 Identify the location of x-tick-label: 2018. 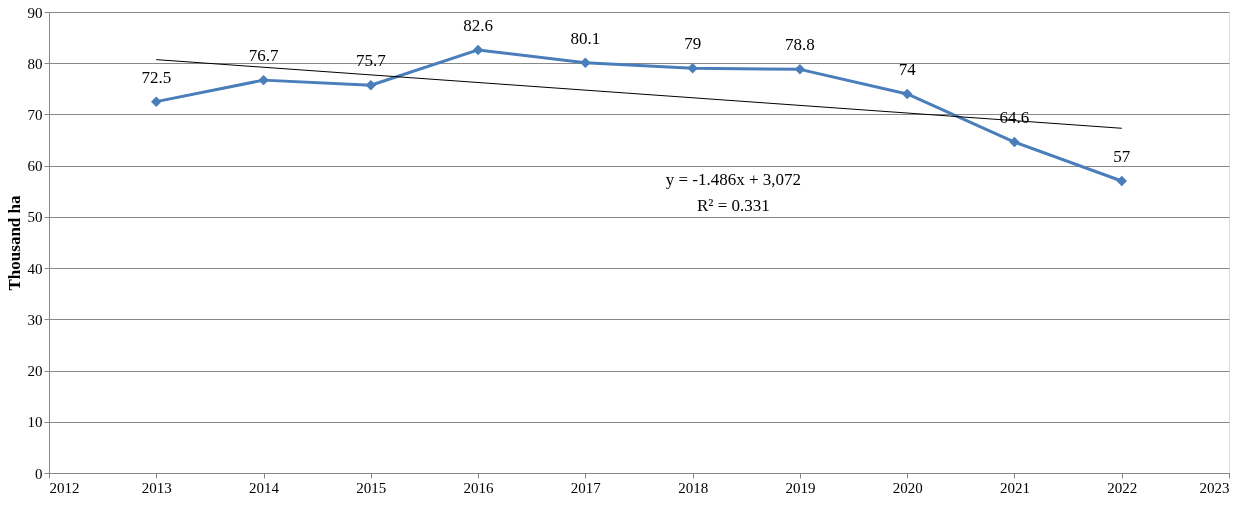
(693, 487).